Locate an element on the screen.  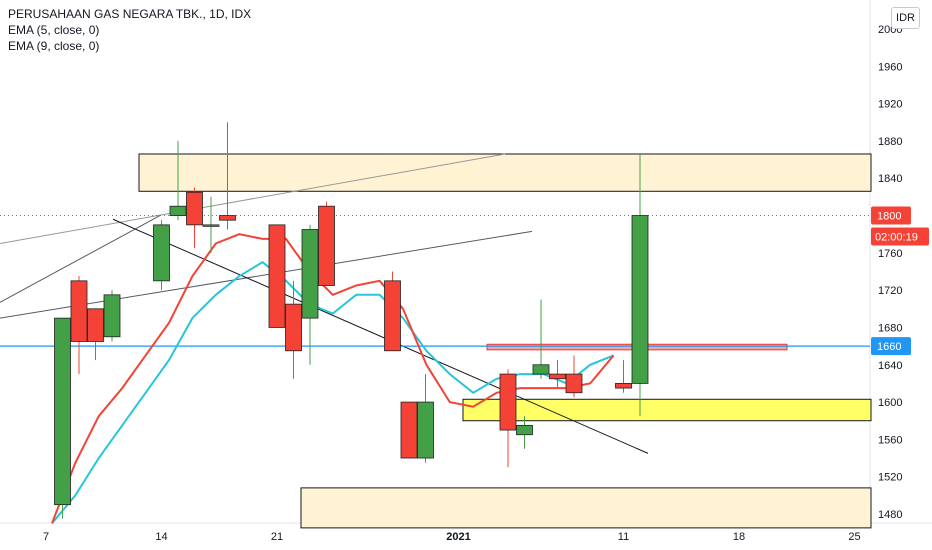
resistance-zone is located at coordinates (505, 172).